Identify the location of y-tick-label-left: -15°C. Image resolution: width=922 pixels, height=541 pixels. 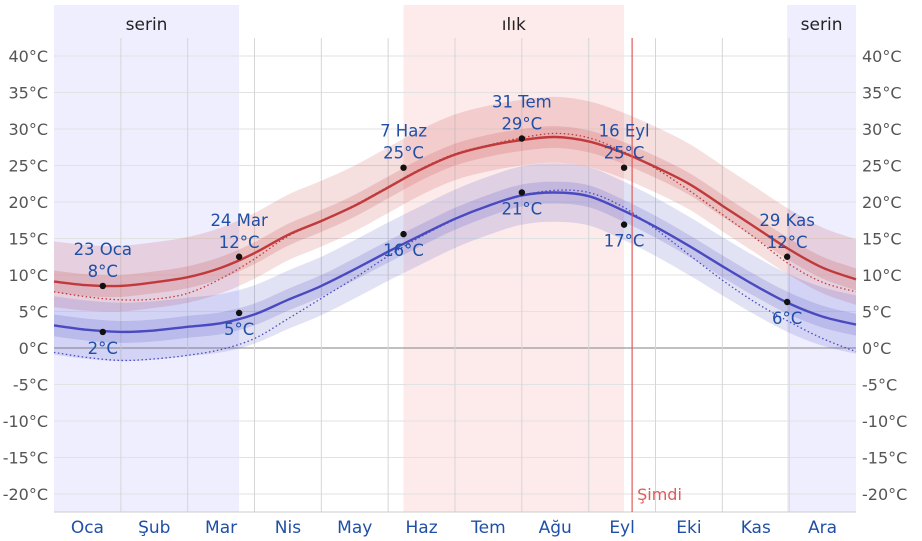
(25, 458).